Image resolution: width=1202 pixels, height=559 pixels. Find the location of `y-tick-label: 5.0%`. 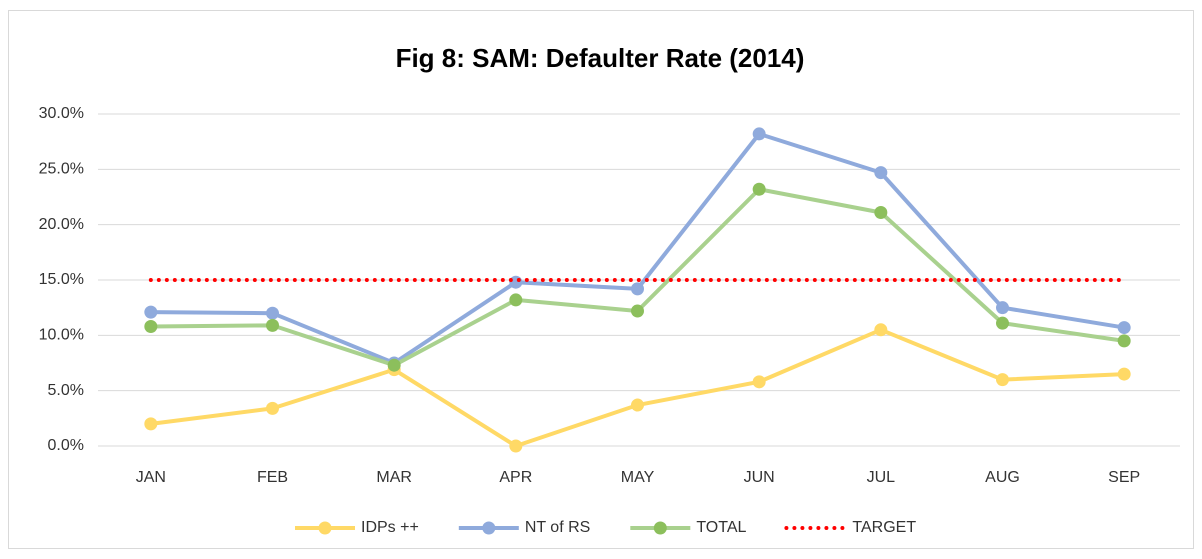

y-tick-label: 5.0% is located at coordinates (66, 390).